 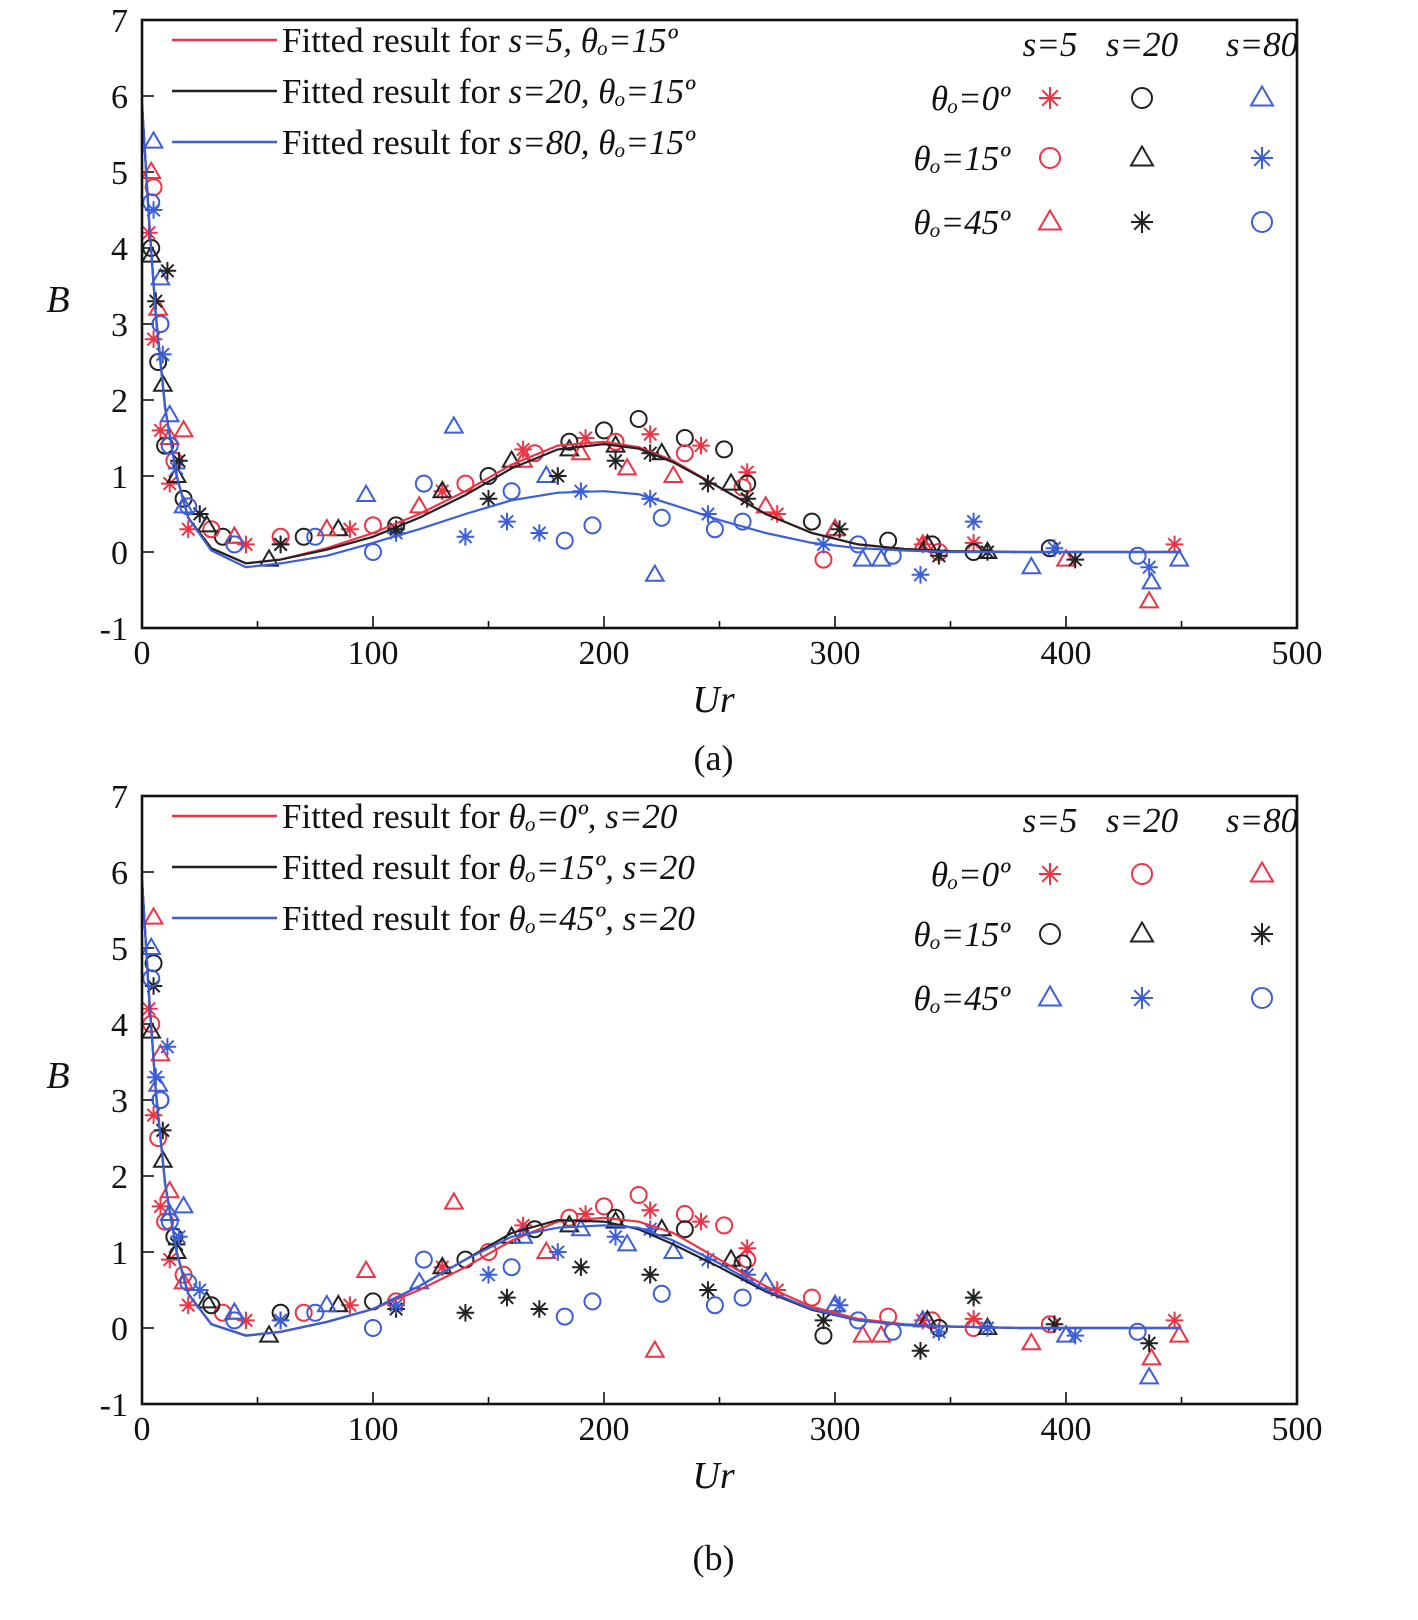 I want to click on panel-label: (a), so click(x=714, y=758).